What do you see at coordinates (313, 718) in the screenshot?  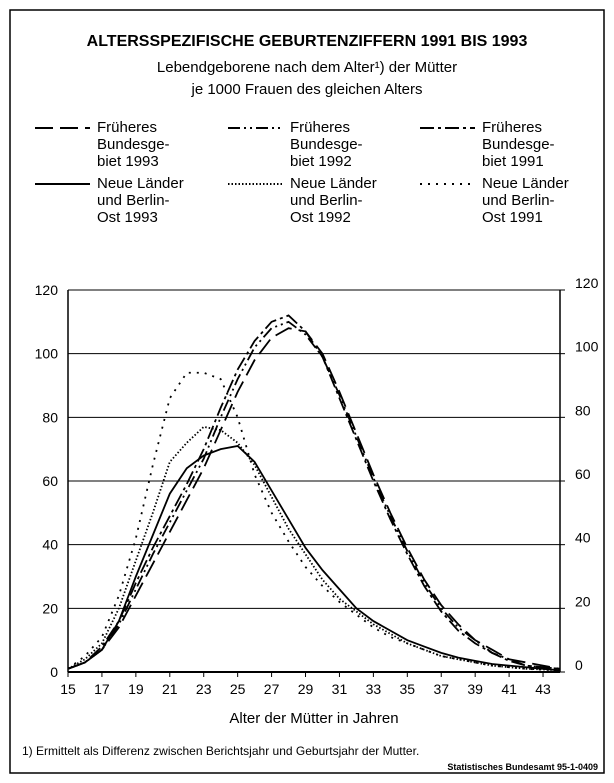 I see `x-axis-label: Alter der Mütter in Jahren` at bounding box center [313, 718].